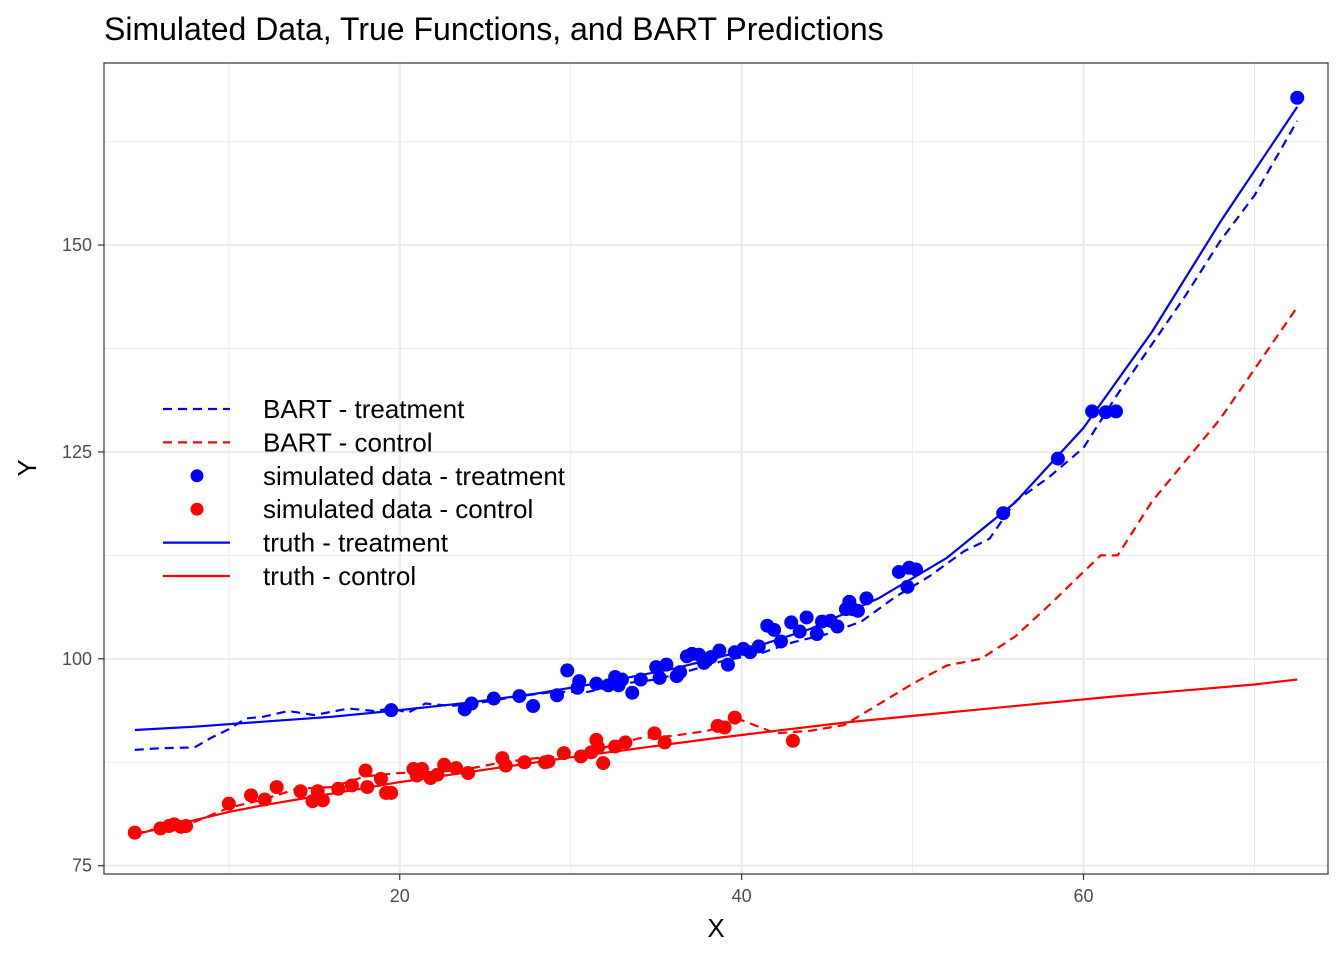 Image resolution: width=1344 pixels, height=960 pixels. I want to click on legend-item-bart-control: BART - control, so click(298, 442).